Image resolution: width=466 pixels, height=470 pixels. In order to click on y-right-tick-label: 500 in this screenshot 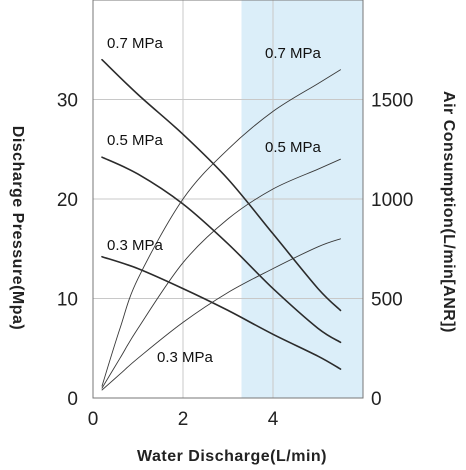, I will do `click(387, 300)`.